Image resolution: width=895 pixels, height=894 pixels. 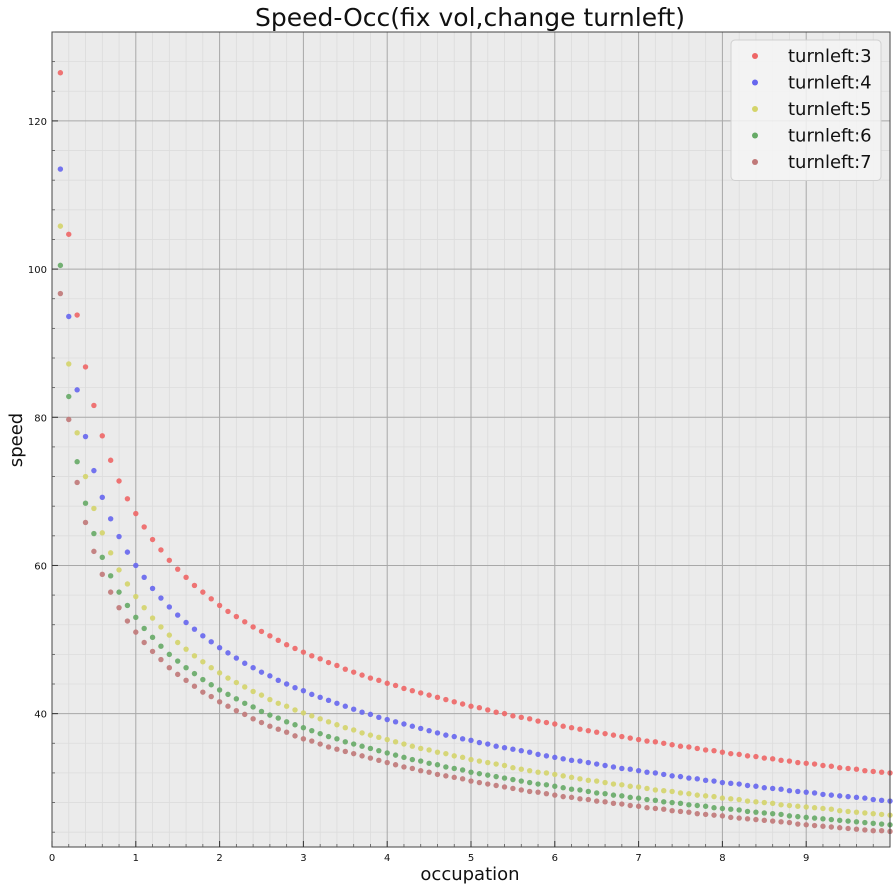 I want to click on y-axis-label: speed, so click(x=16, y=440).